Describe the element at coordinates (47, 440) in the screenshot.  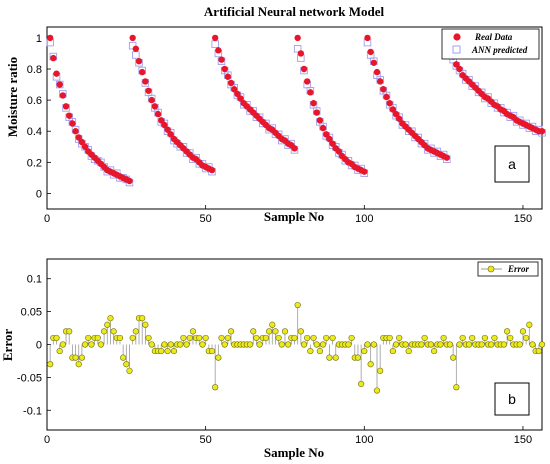
I see `x-tick-label-b: 0` at that location.